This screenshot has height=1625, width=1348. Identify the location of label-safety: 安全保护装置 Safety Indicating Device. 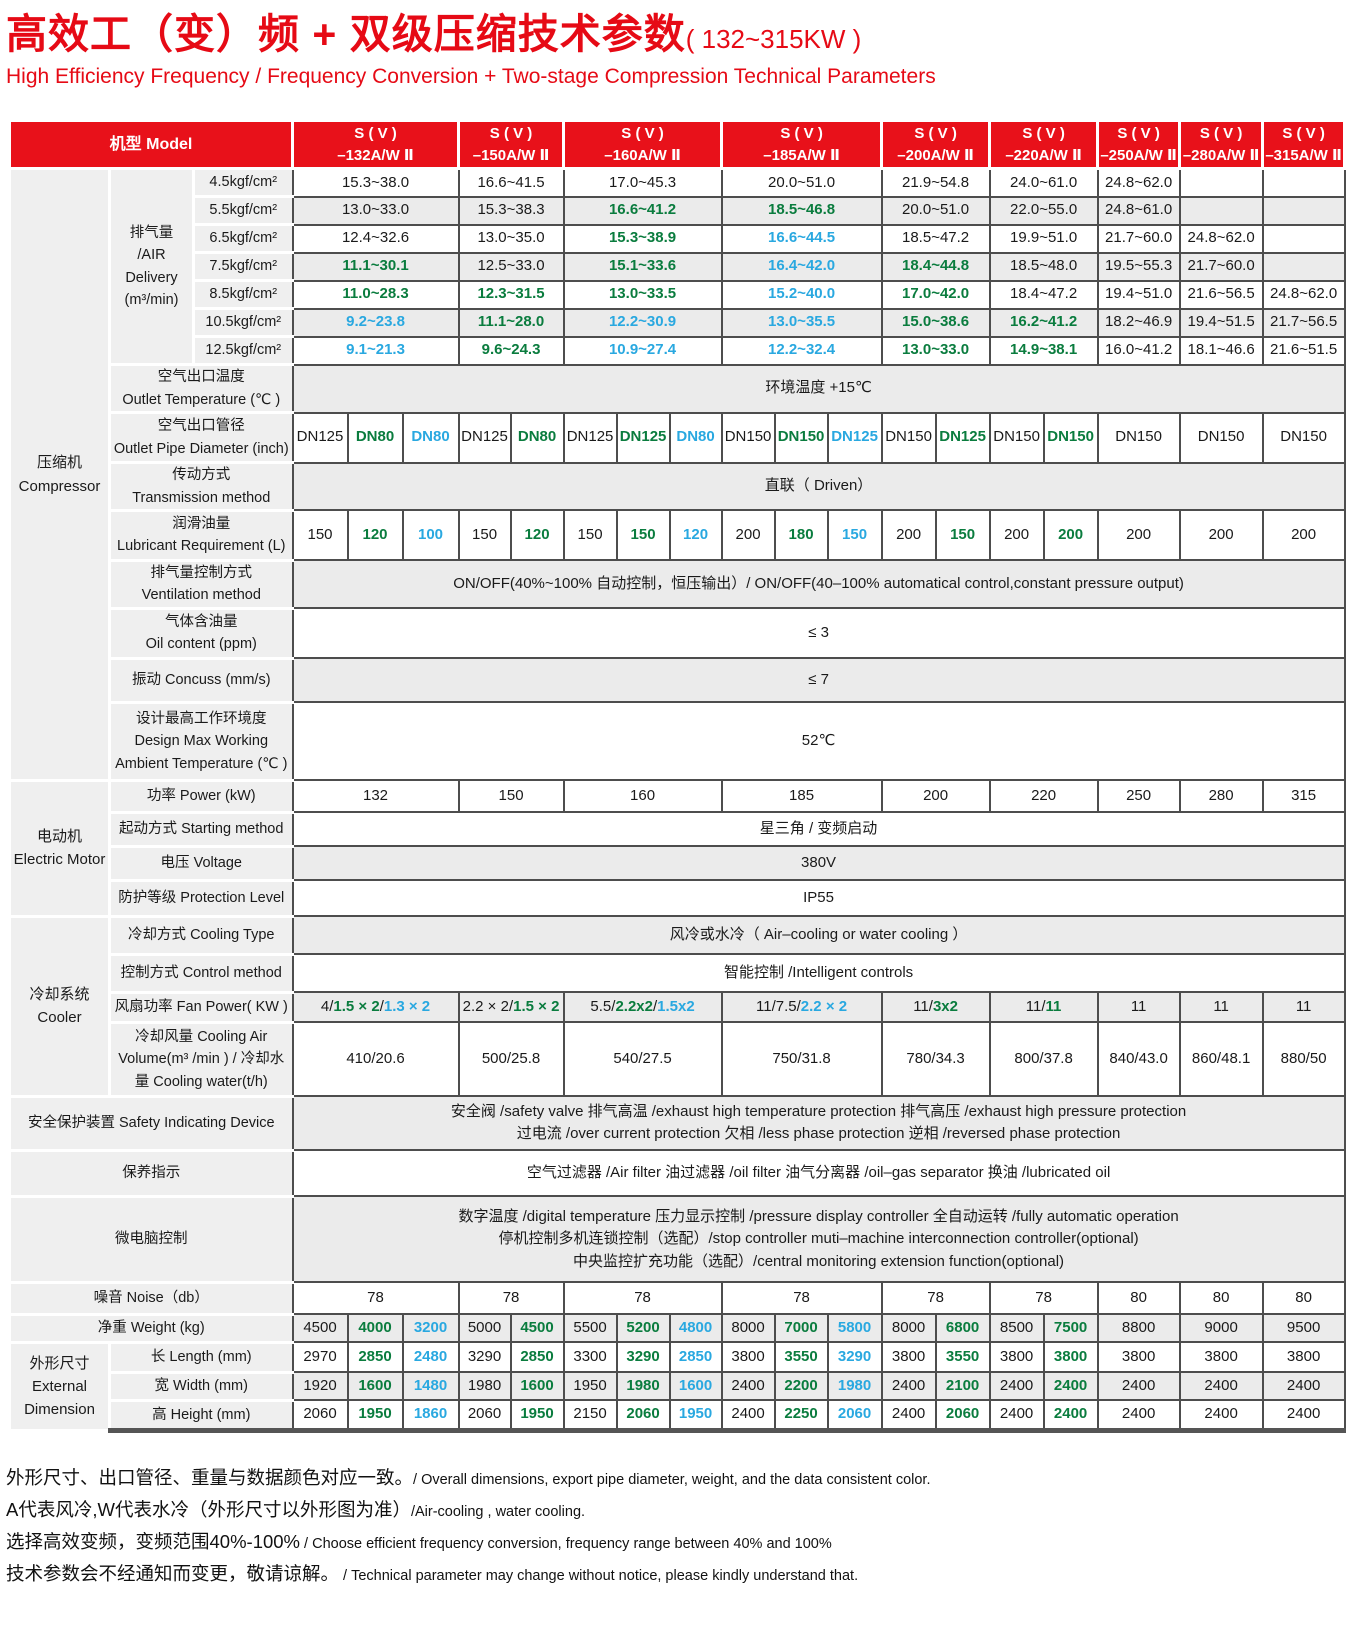
(150, 1123).